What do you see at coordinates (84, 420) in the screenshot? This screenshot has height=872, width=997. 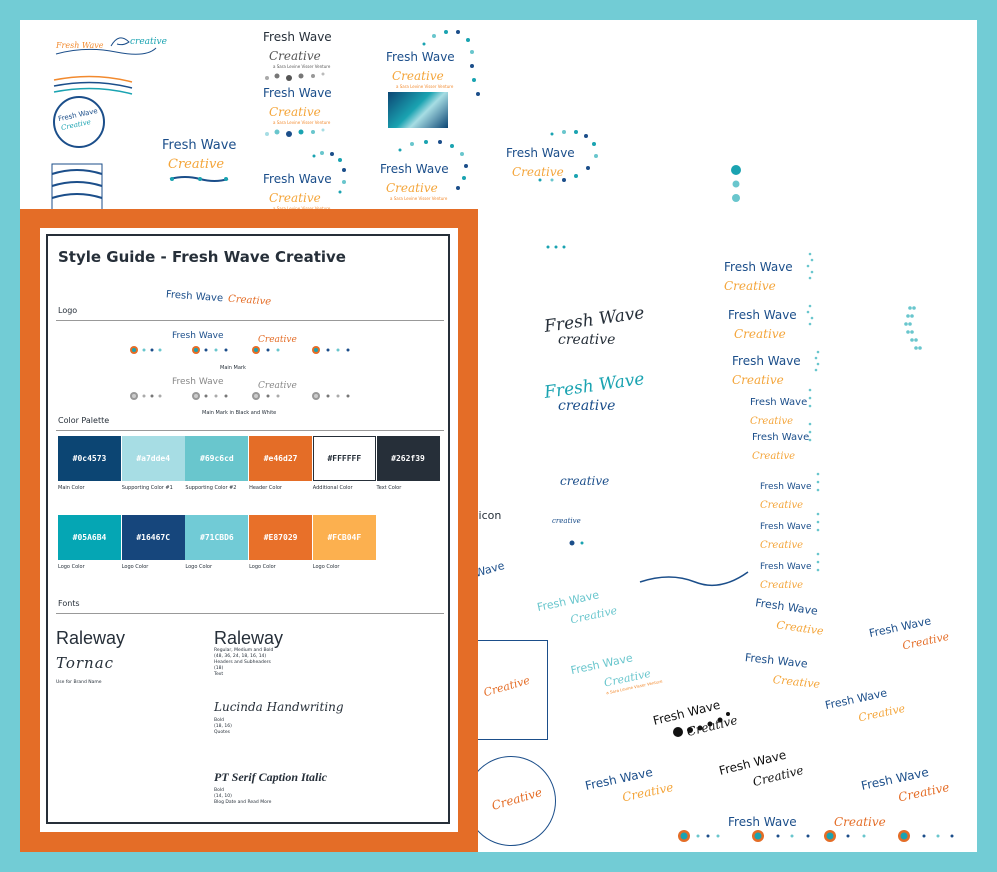 I see `sg-color-heading: Color Palette` at bounding box center [84, 420].